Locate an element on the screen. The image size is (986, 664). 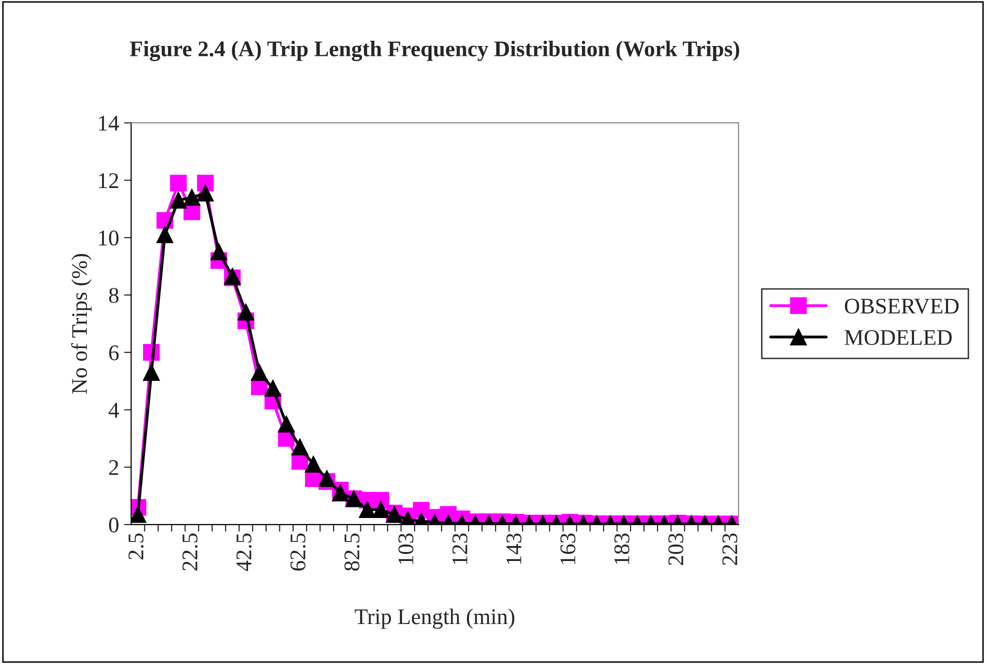
x-axis-title: Trip Length (min) is located at coordinates (434, 618).